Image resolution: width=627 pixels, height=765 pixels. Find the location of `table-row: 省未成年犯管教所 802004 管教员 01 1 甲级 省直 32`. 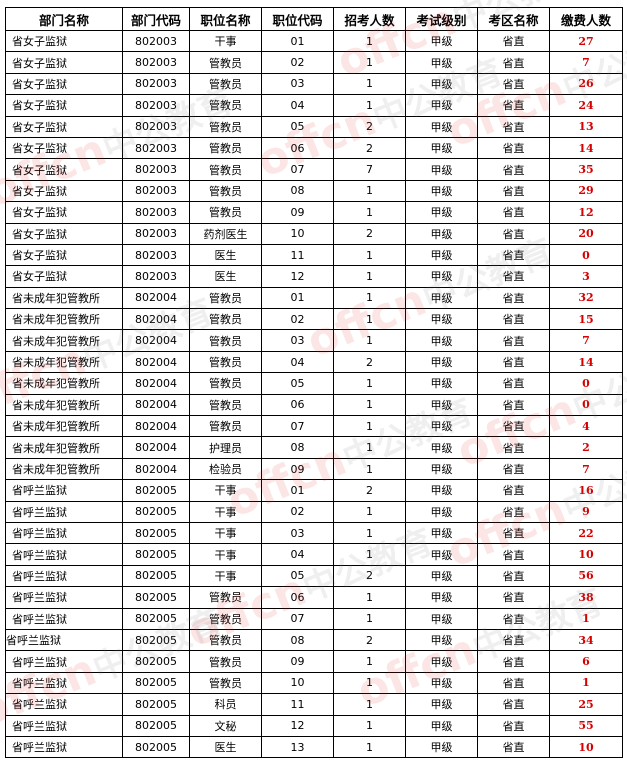

table-row: 省未成年犯管教所 802004 管教员 01 1 甲级 省直 32 is located at coordinates (314, 298).